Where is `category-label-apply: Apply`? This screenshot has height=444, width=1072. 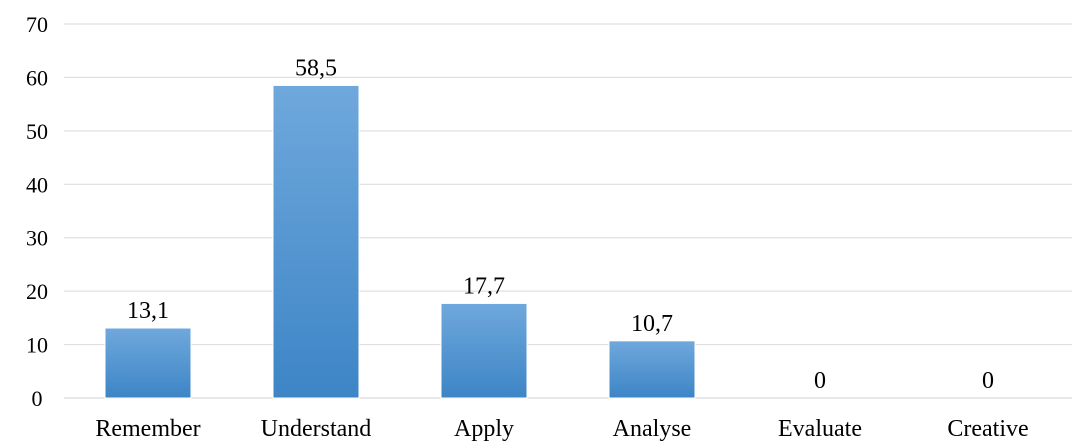
category-label-apply: Apply is located at coordinates (484, 429).